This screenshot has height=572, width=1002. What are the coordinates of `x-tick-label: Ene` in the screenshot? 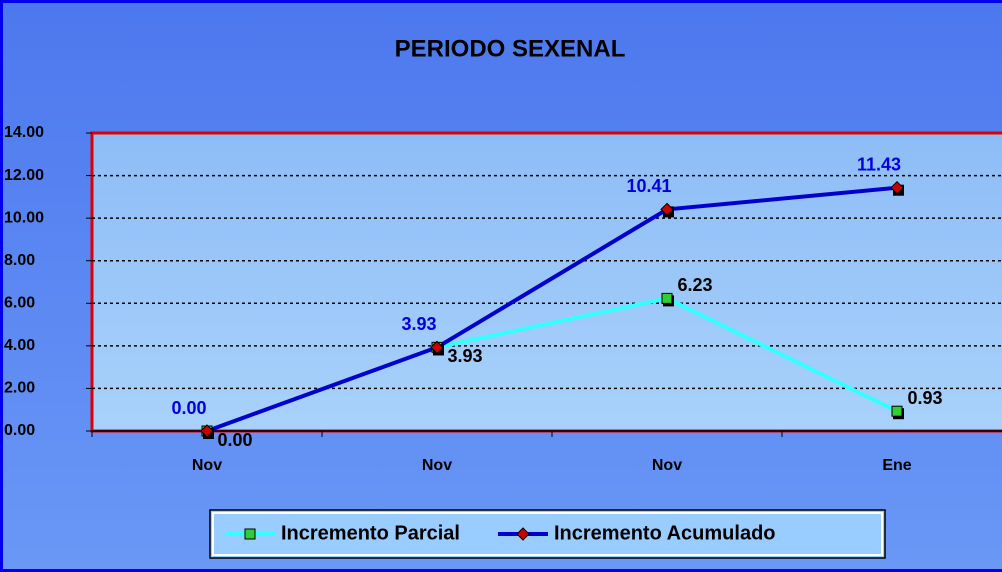 It's located at (896, 465).